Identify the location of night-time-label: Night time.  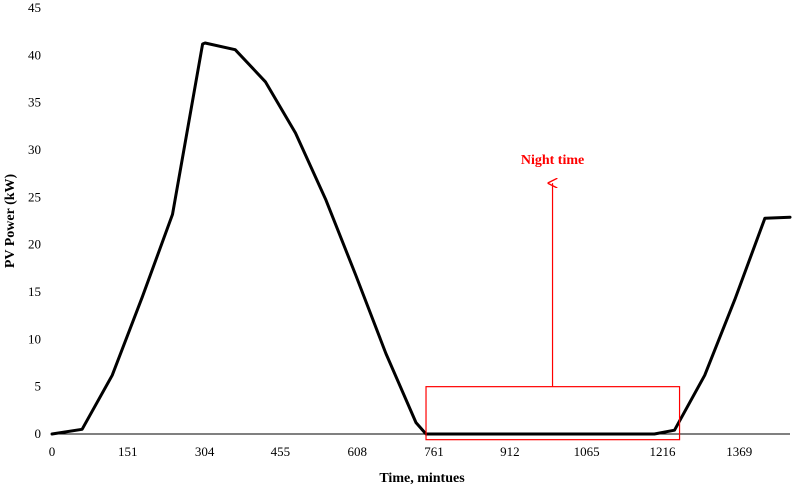
(552, 160).